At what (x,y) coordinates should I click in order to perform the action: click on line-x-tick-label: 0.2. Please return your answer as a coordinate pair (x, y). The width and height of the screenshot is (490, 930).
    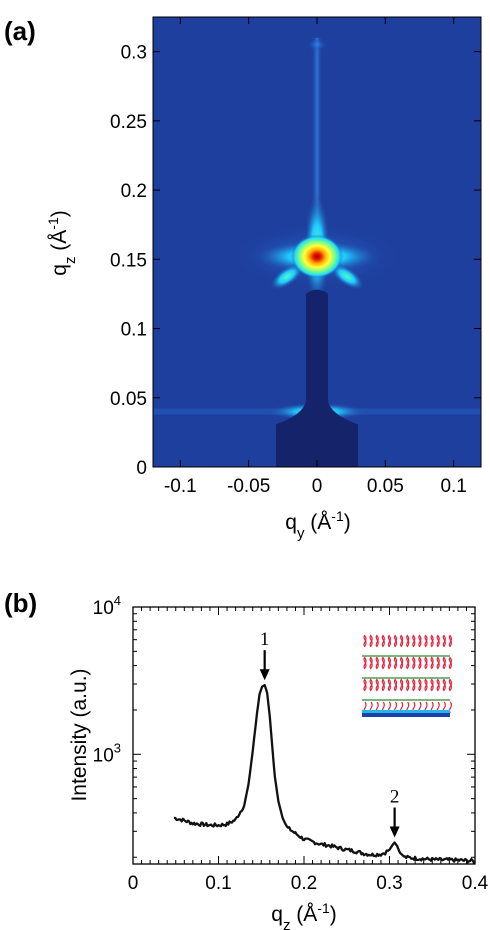
    Looking at the image, I should click on (304, 883).